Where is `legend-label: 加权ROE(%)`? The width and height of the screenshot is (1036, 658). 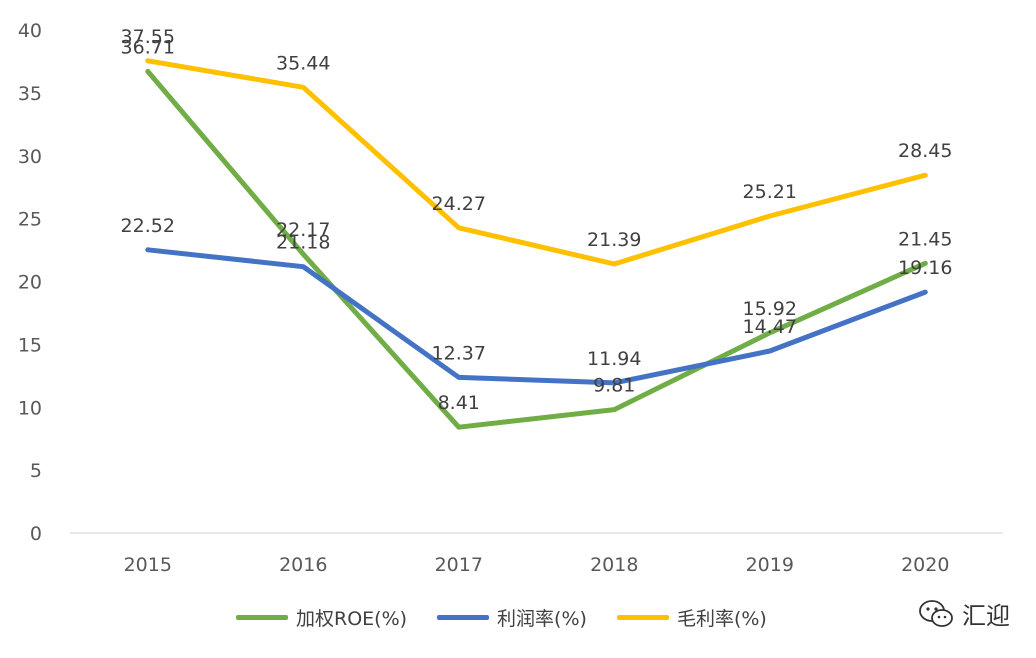
legend-label: 加权ROE(%) is located at coordinates (352, 619).